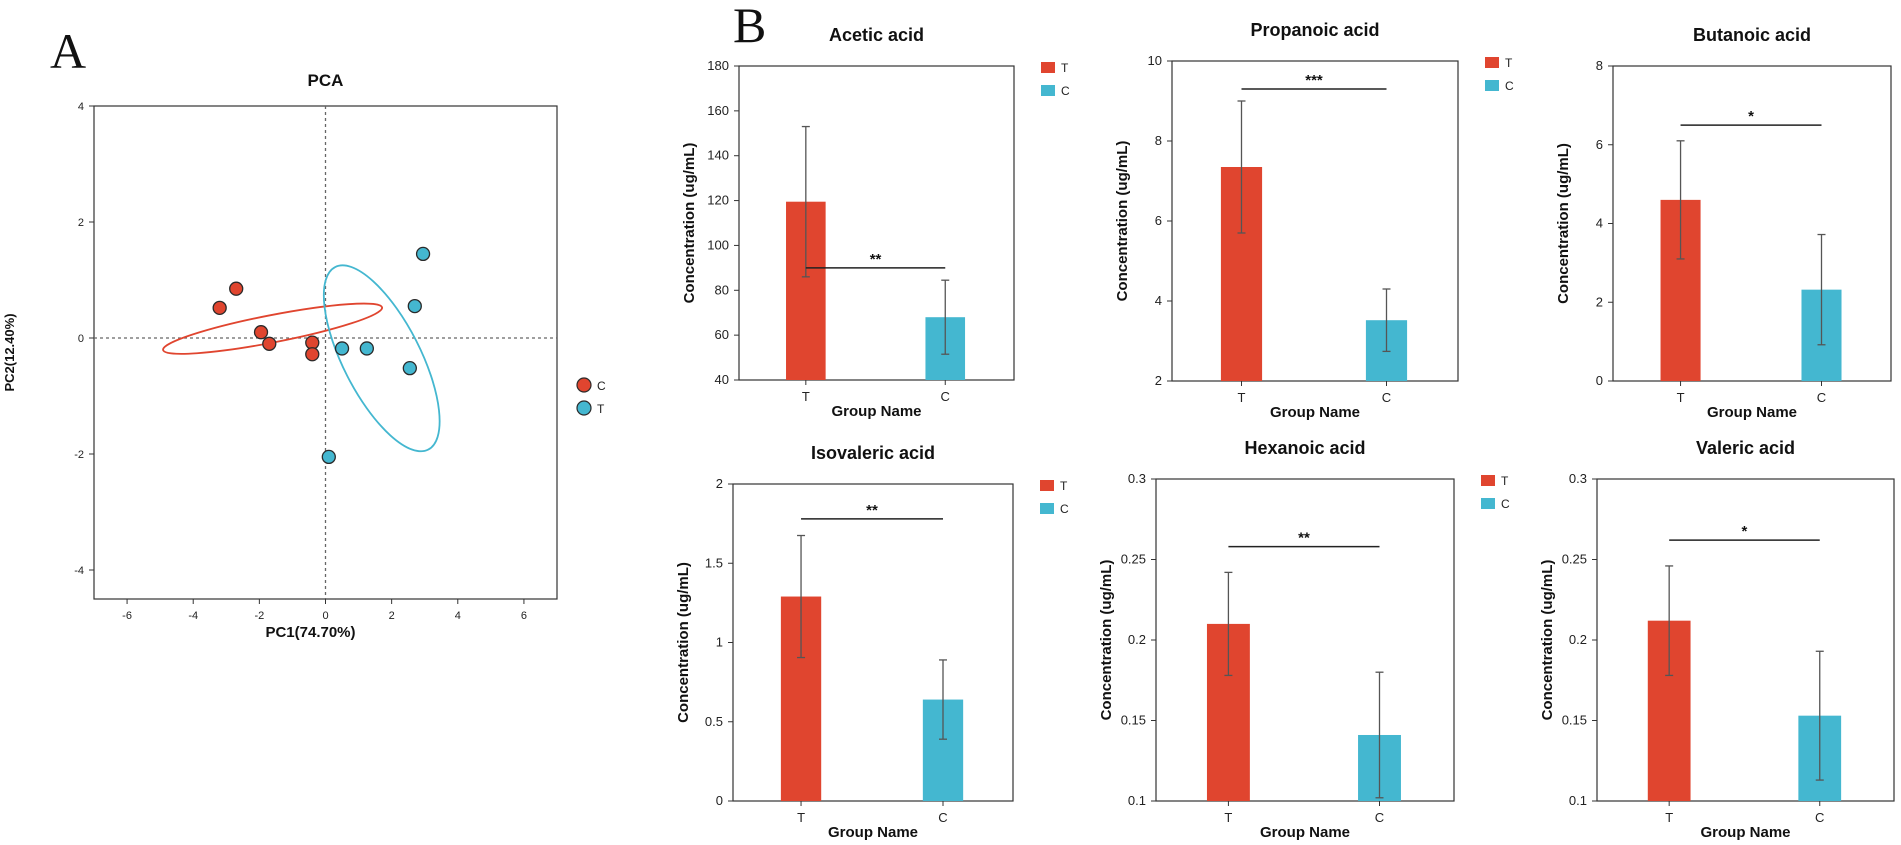 This screenshot has width=1901, height=845. What do you see at coordinates (193, 616) in the screenshot?
I see `pca-x-tick-label: -4` at bounding box center [193, 616].